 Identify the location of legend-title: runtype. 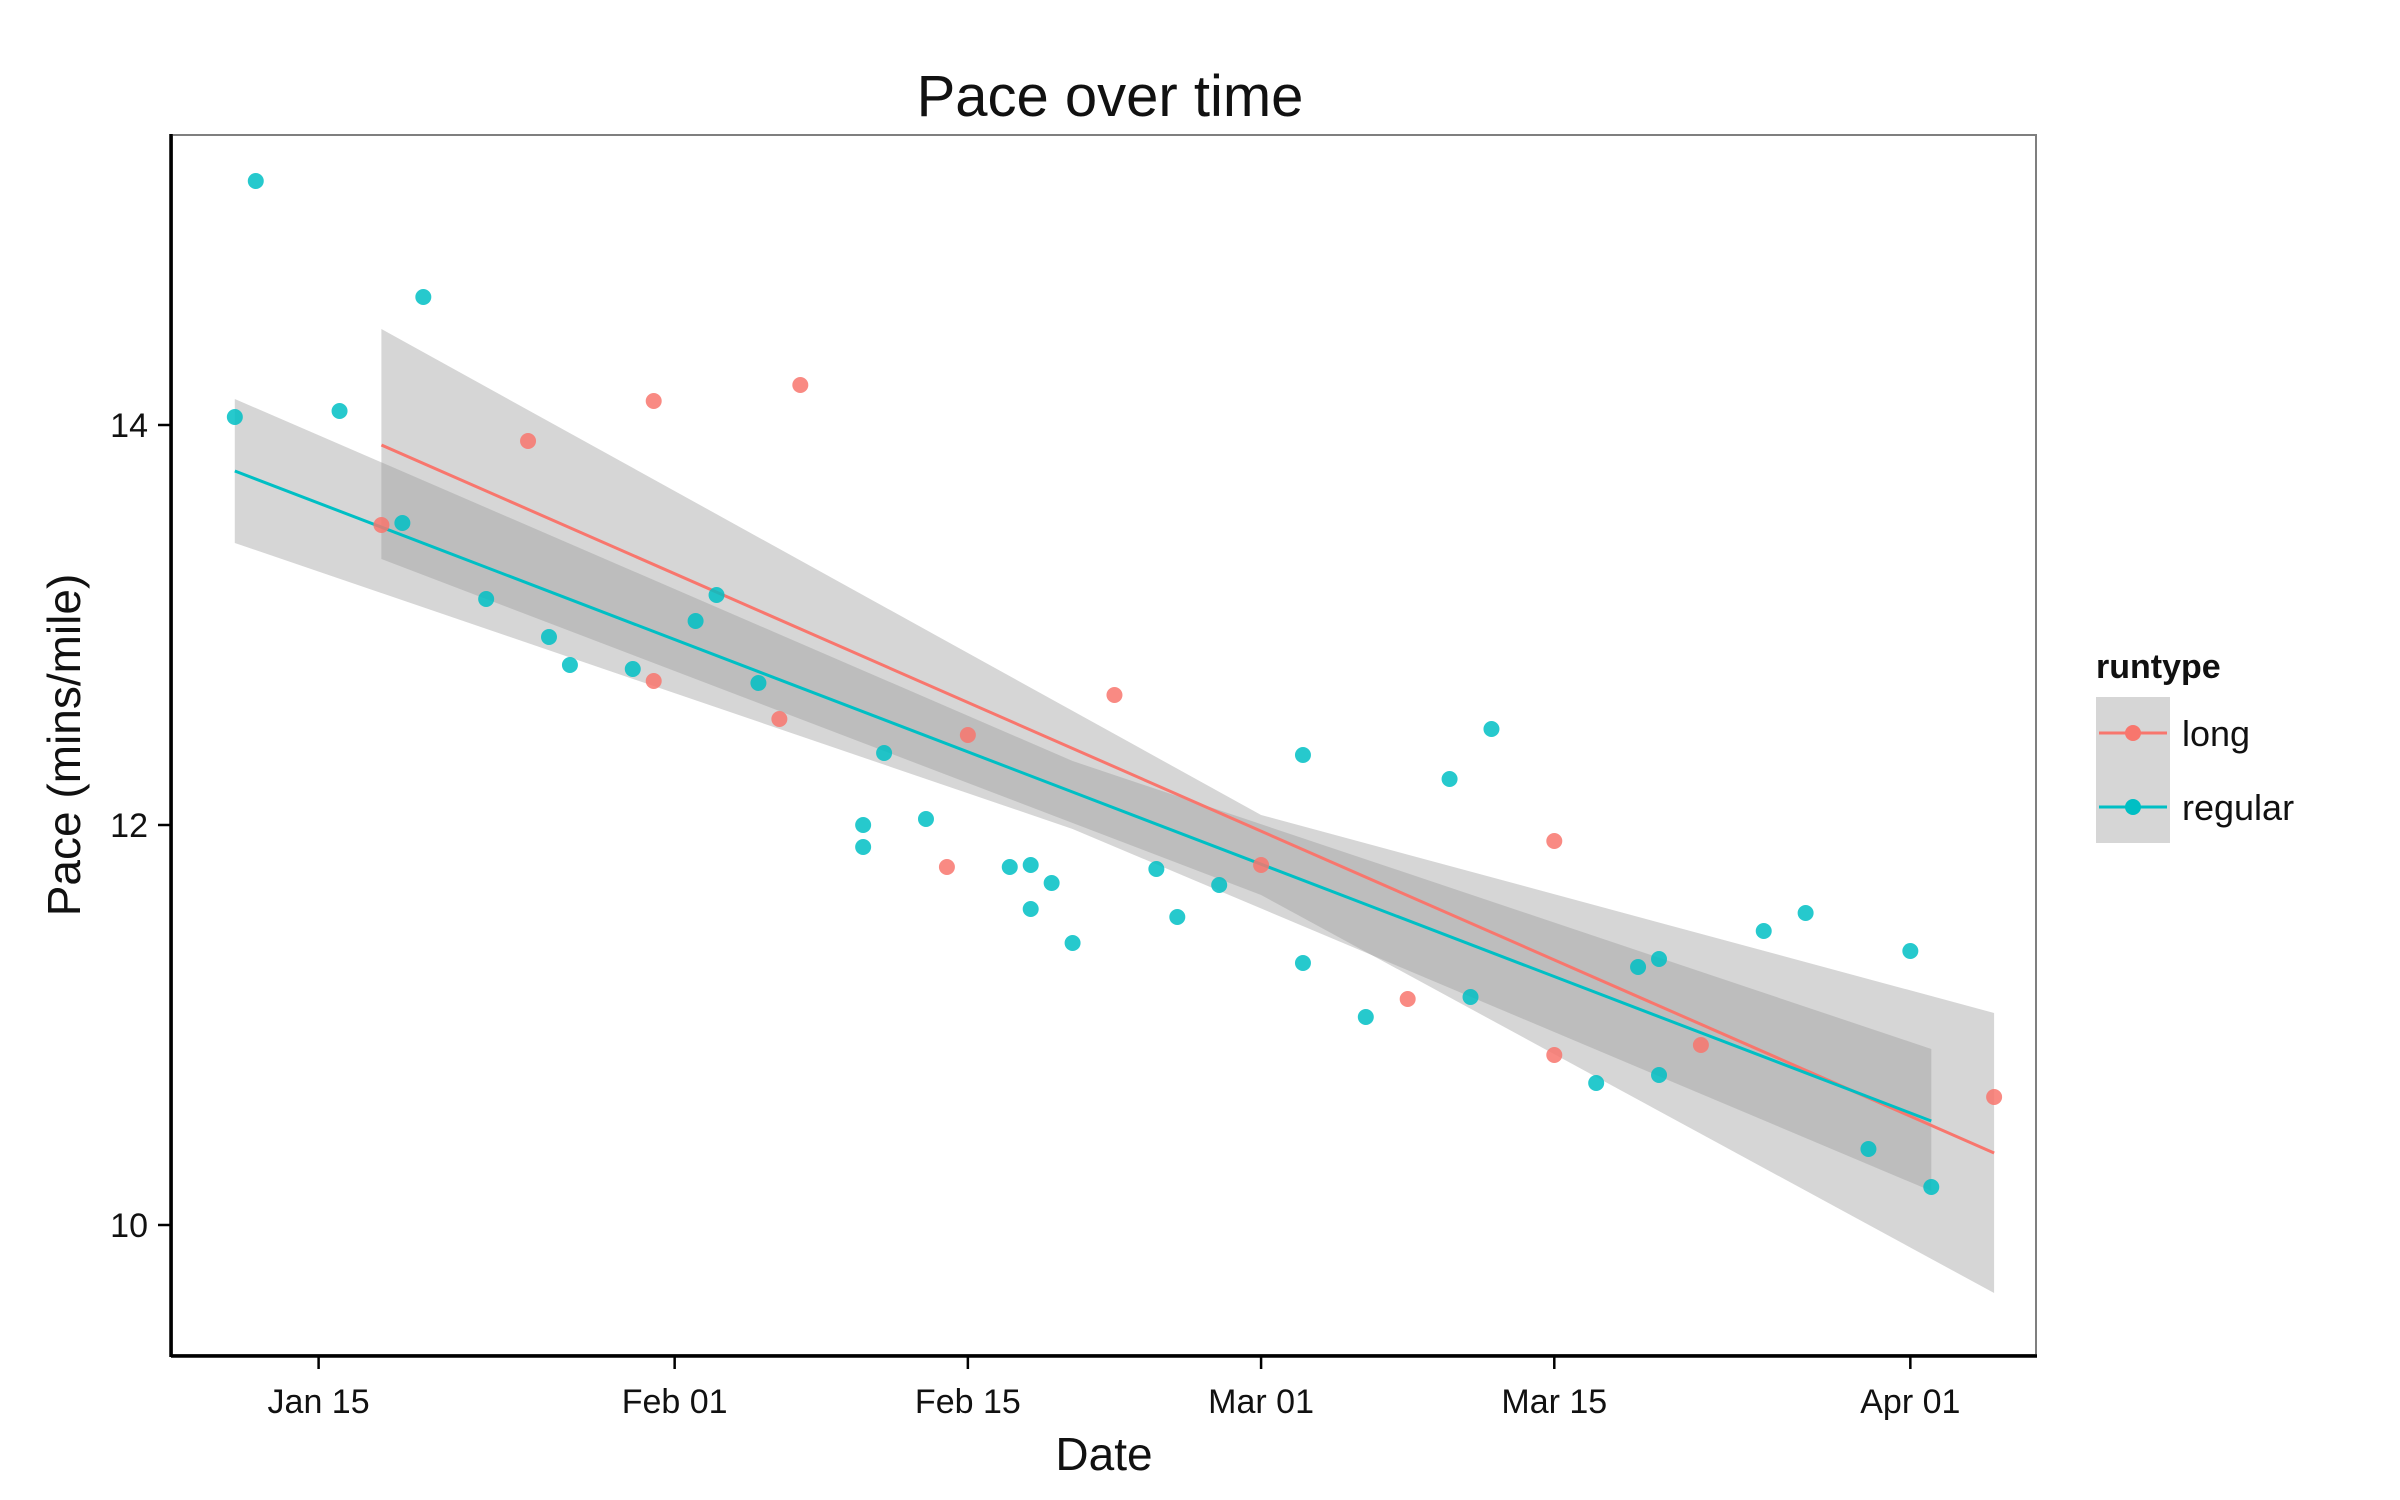
(2158, 667).